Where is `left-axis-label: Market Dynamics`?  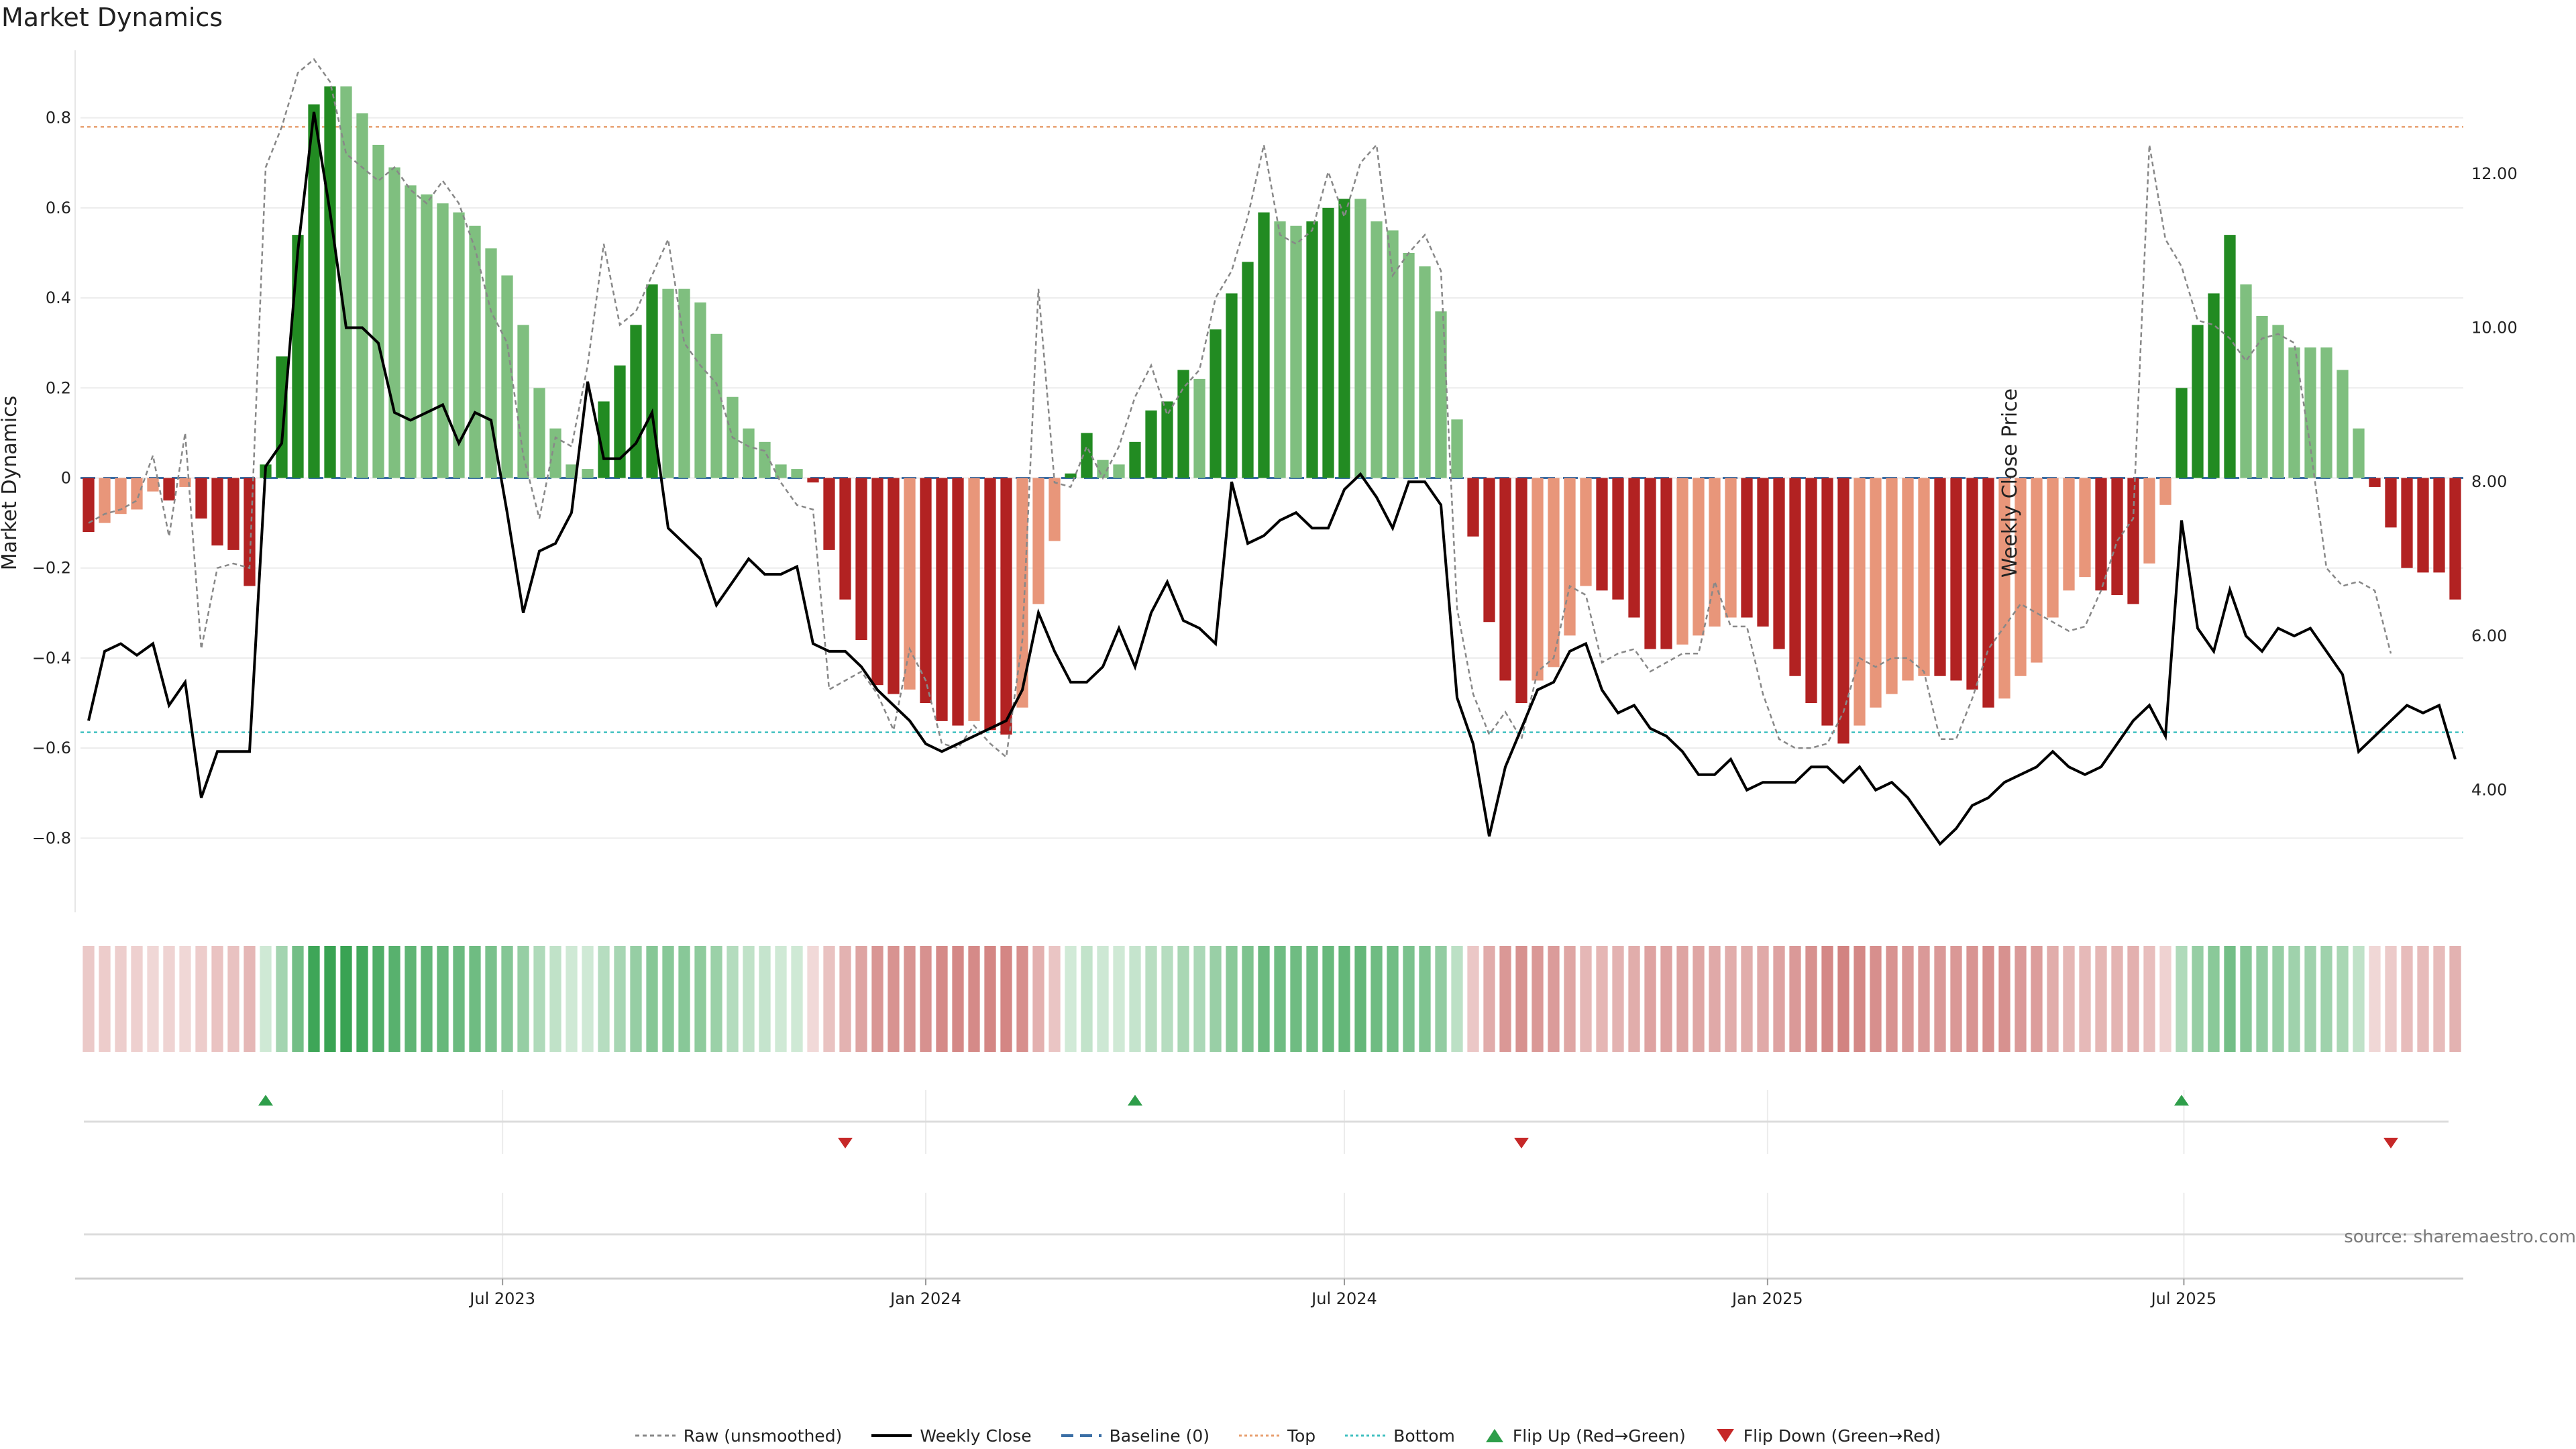
left-axis-label: Market Dynamics is located at coordinates (10, 483).